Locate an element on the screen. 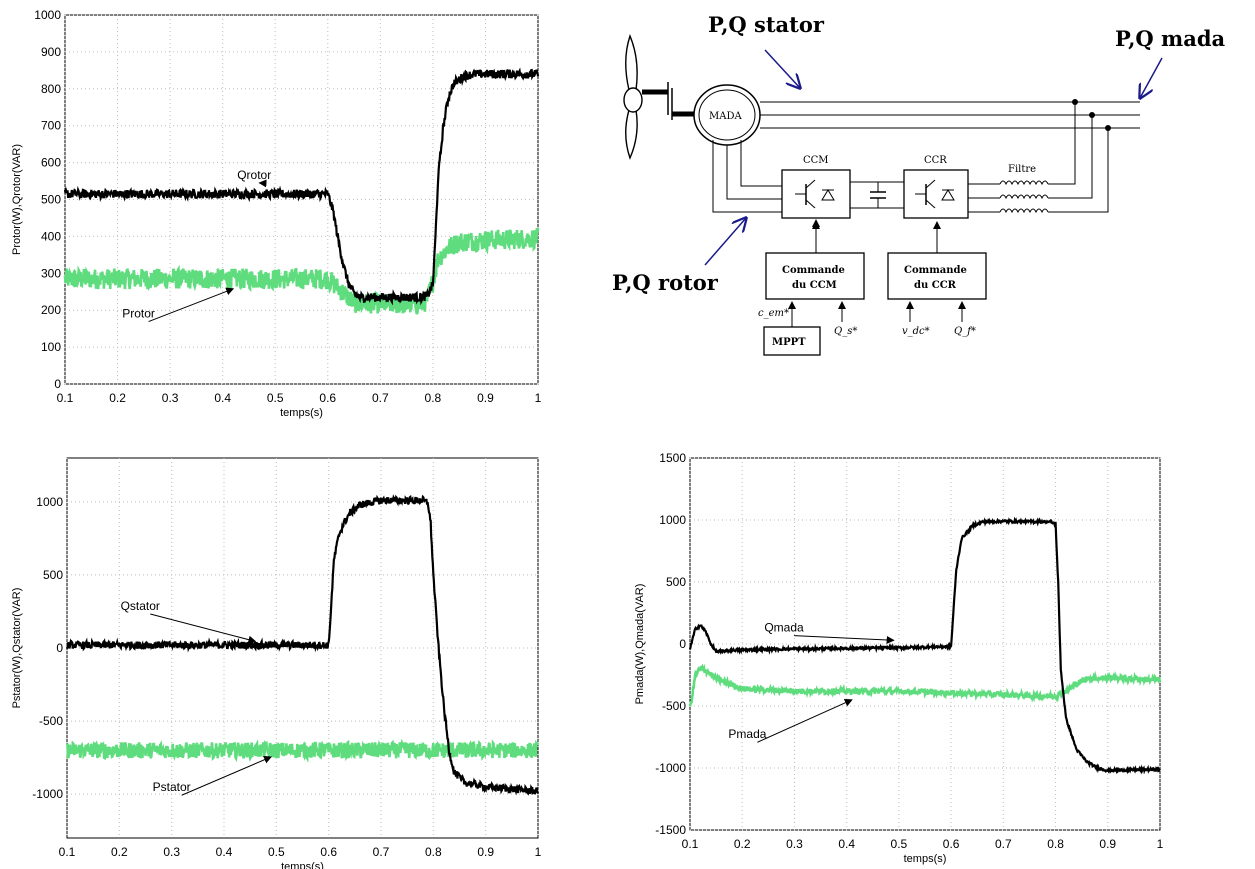 This screenshot has height=869, width=1255. y-axis-label: Pstator(W),Qstator(VAR) is located at coordinates (17, 648).